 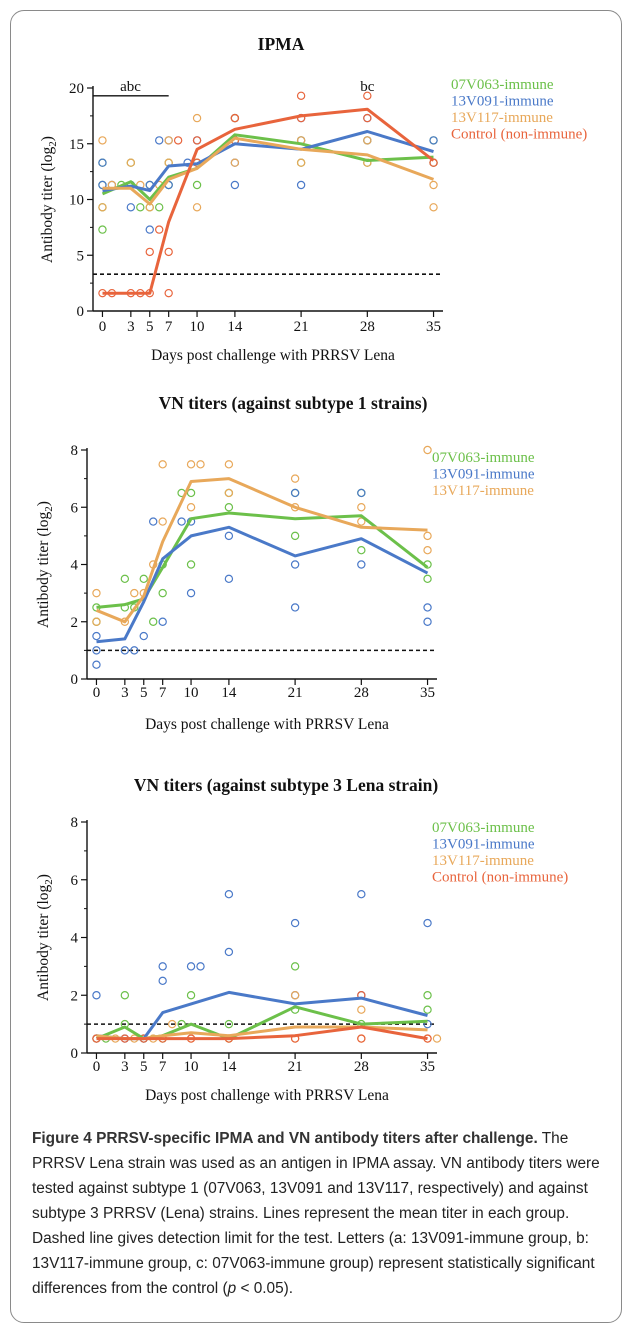 I want to click on x-tick-label: 0, so click(x=97, y=693).